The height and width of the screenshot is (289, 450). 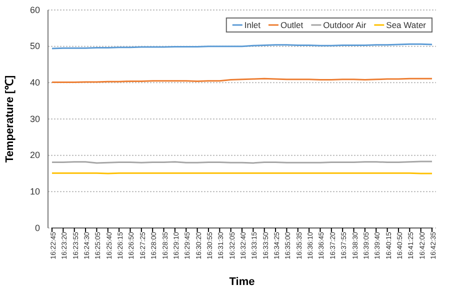 I want to click on legend-label: Inlet, so click(x=253, y=25).